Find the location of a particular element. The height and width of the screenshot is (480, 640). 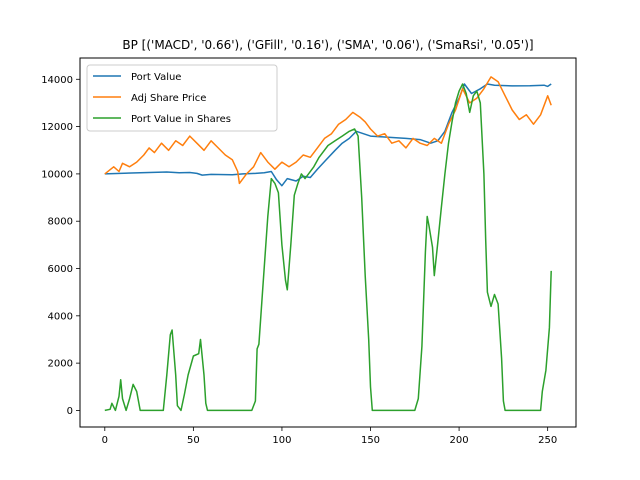

legend-label-3: Port Value in Shares is located at coordinates (181, 119).